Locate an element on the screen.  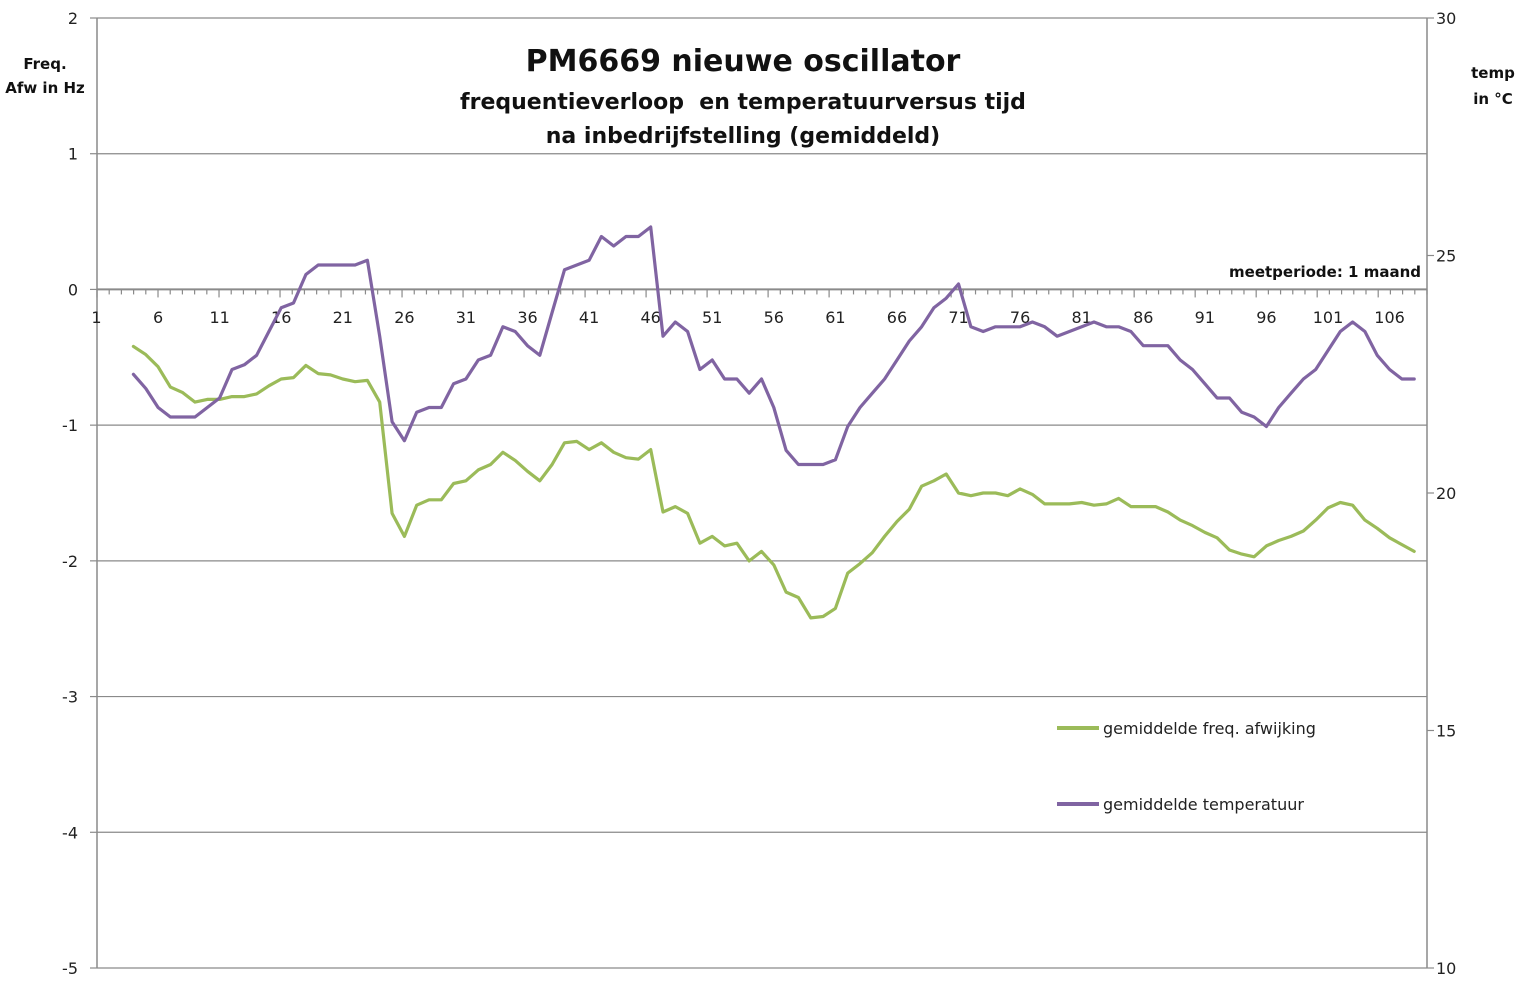
x-tick-label: 16 is located at coordinates (281, 317).